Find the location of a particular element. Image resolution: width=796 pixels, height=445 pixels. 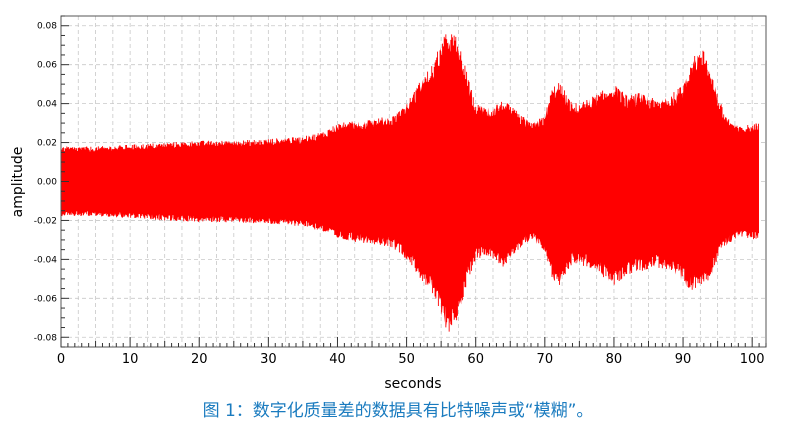

x-tick-label: 60 is located at coordinates (475, 359).